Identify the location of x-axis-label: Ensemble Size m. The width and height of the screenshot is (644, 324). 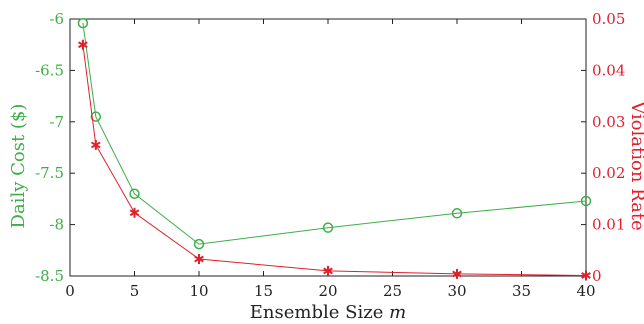
(328, 312).